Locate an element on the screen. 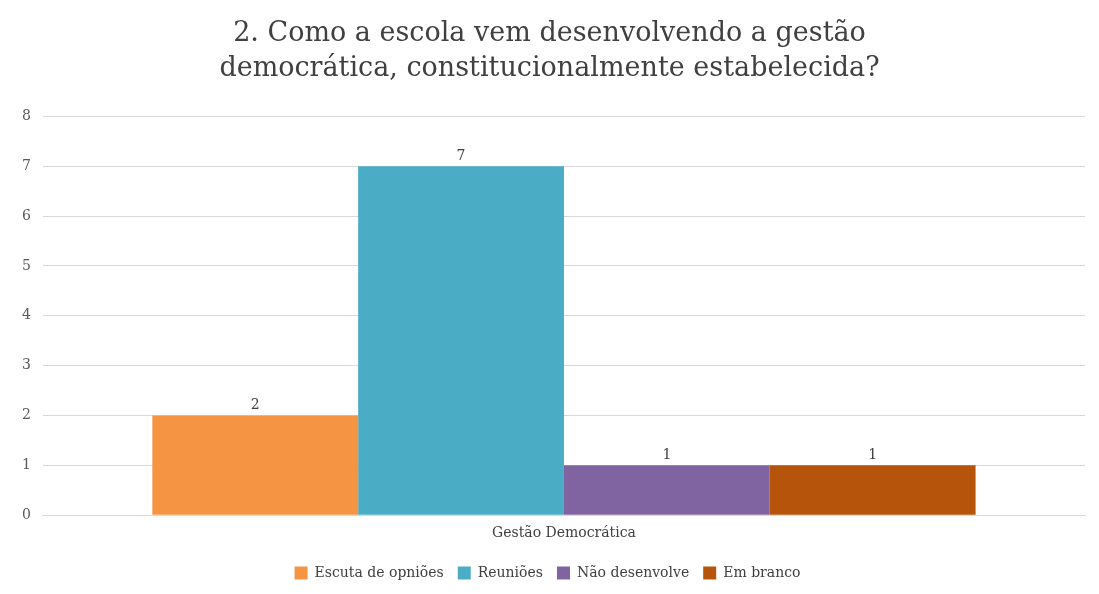 The height and width of the screenshot is (594, 1099). y-tick-label: 0 is located at coordinates (26, 513).